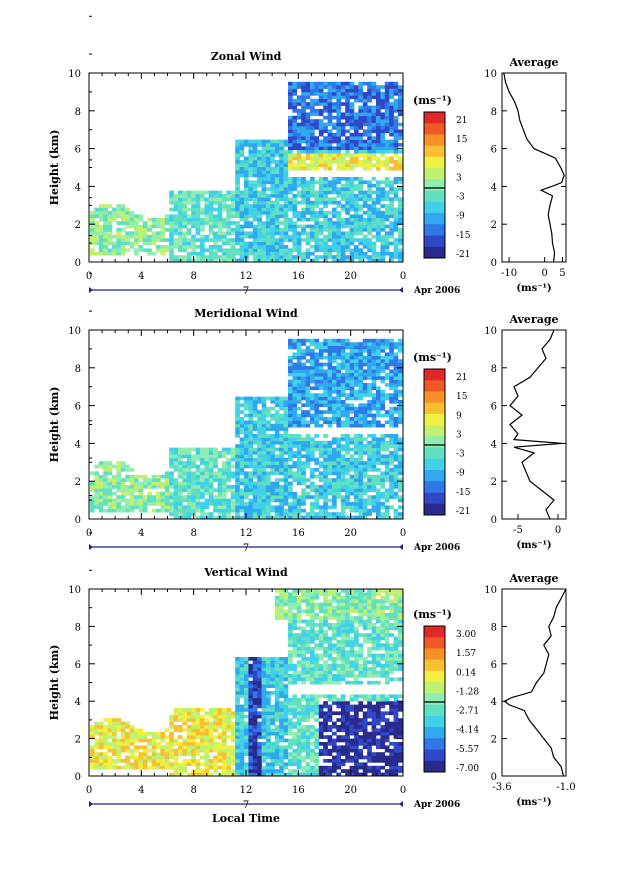 The image size is (621, 873). Describe the element at coordinates (565, 787) in the screenshot. I see `profile-x-tick-label: -1.0` at that location.